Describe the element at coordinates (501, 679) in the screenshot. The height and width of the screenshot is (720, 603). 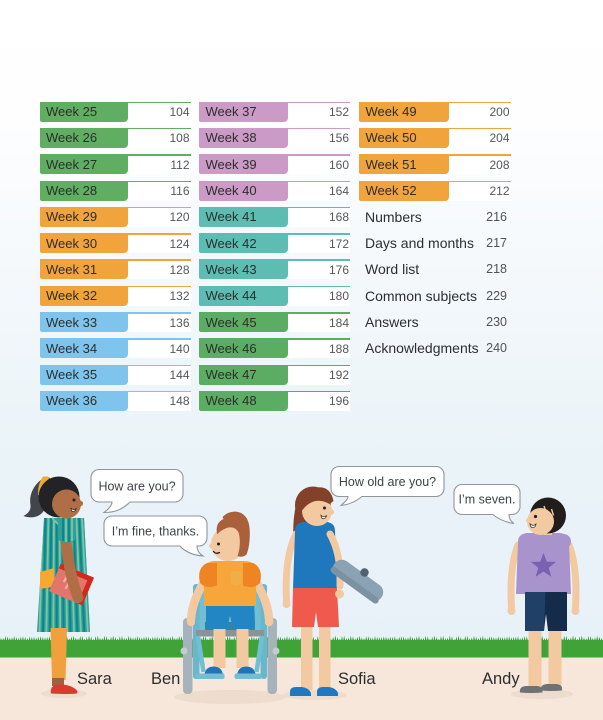
I see `svg-text: Andy` at that location.